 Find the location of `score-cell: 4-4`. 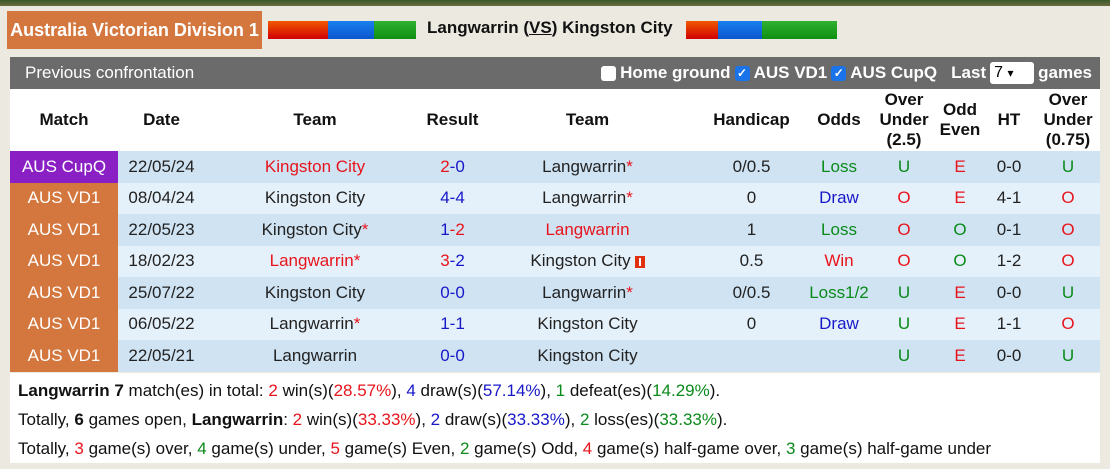

score-cell: 4-4 is located at coordinates (452, 198).